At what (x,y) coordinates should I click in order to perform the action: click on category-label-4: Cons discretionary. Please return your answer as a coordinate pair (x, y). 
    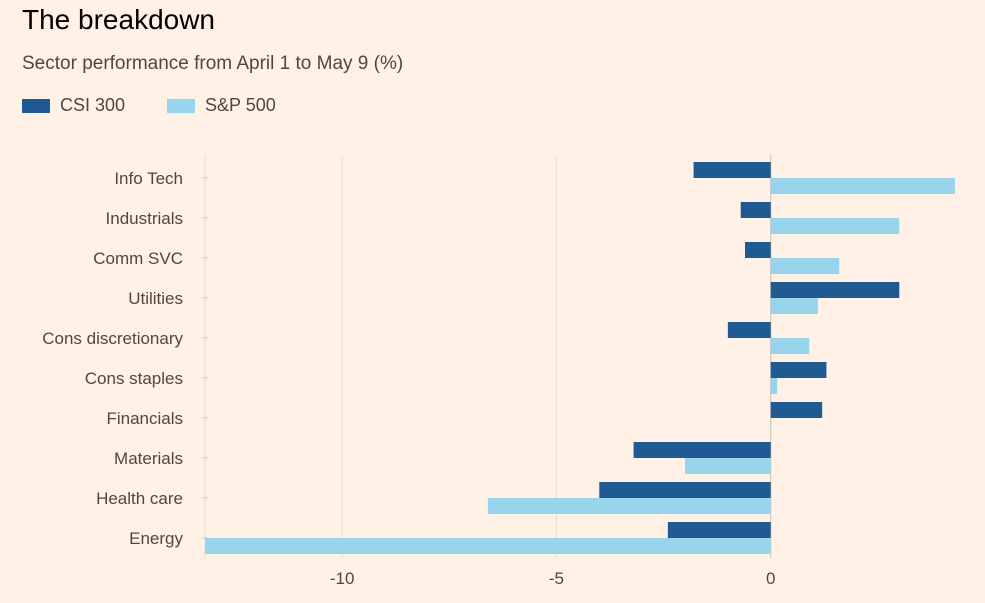
    Looking at the image, I should click on (112, 338).